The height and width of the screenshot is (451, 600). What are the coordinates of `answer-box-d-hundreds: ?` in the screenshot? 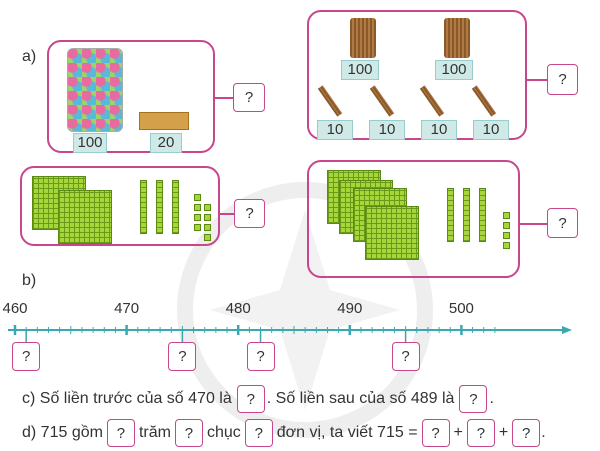 It's located at (120, 433).